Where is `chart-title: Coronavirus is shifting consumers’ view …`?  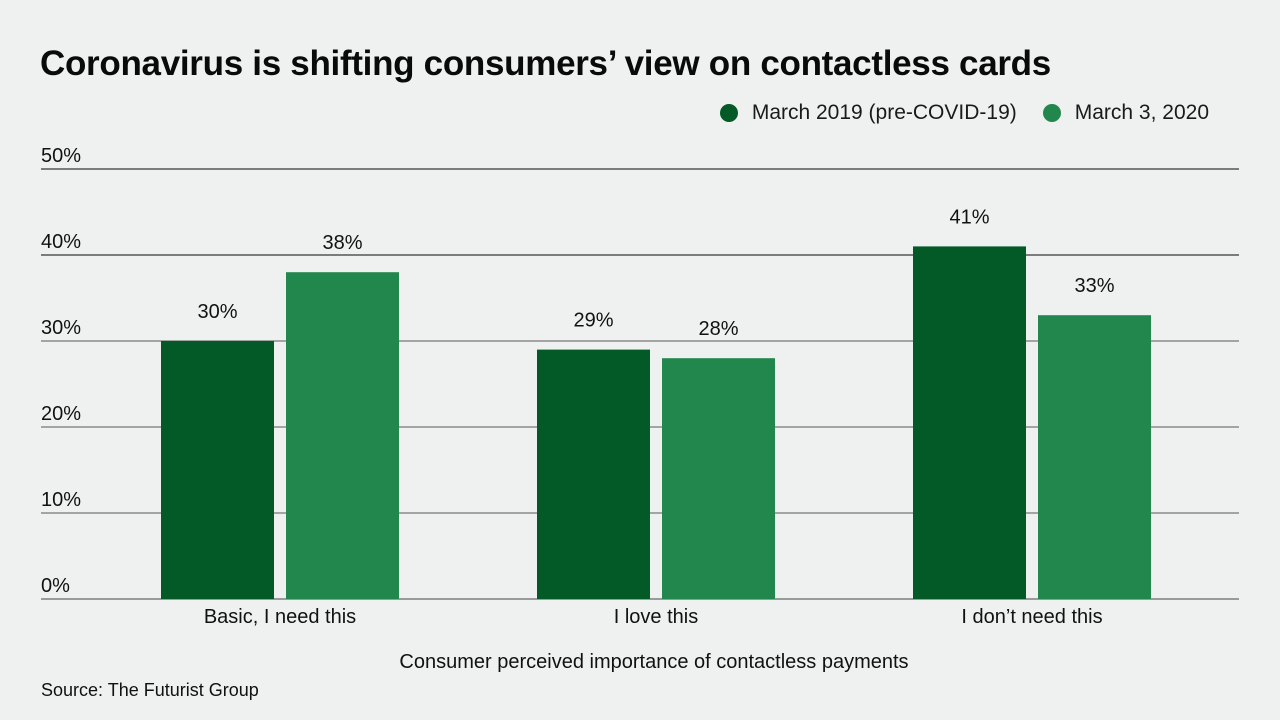
chart-title: Coronavirus is shifting consumers’ view … is located at coordinates (545, 63).